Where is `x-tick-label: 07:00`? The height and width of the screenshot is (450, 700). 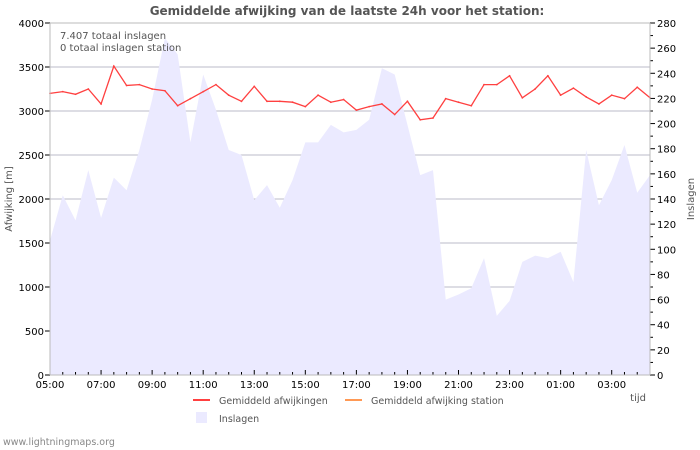
x-tick-label: 07:00 is located at coordinates (101, 385).